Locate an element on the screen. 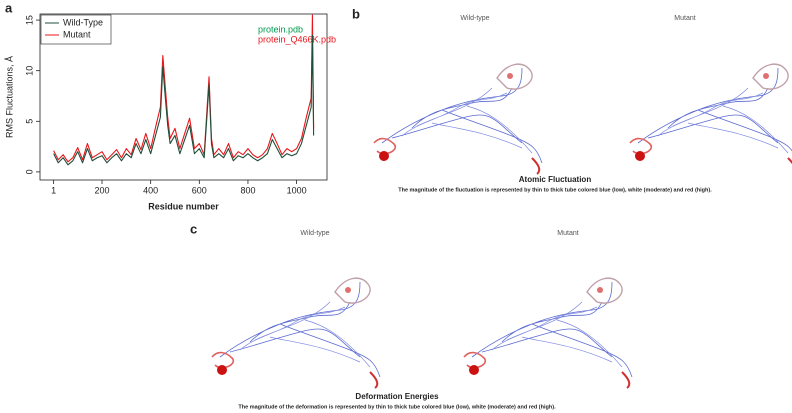 Image resolution: width=792 pixels, height=413 pixels. panel-title: Deformation Energies is located at coordinates (397, 396).